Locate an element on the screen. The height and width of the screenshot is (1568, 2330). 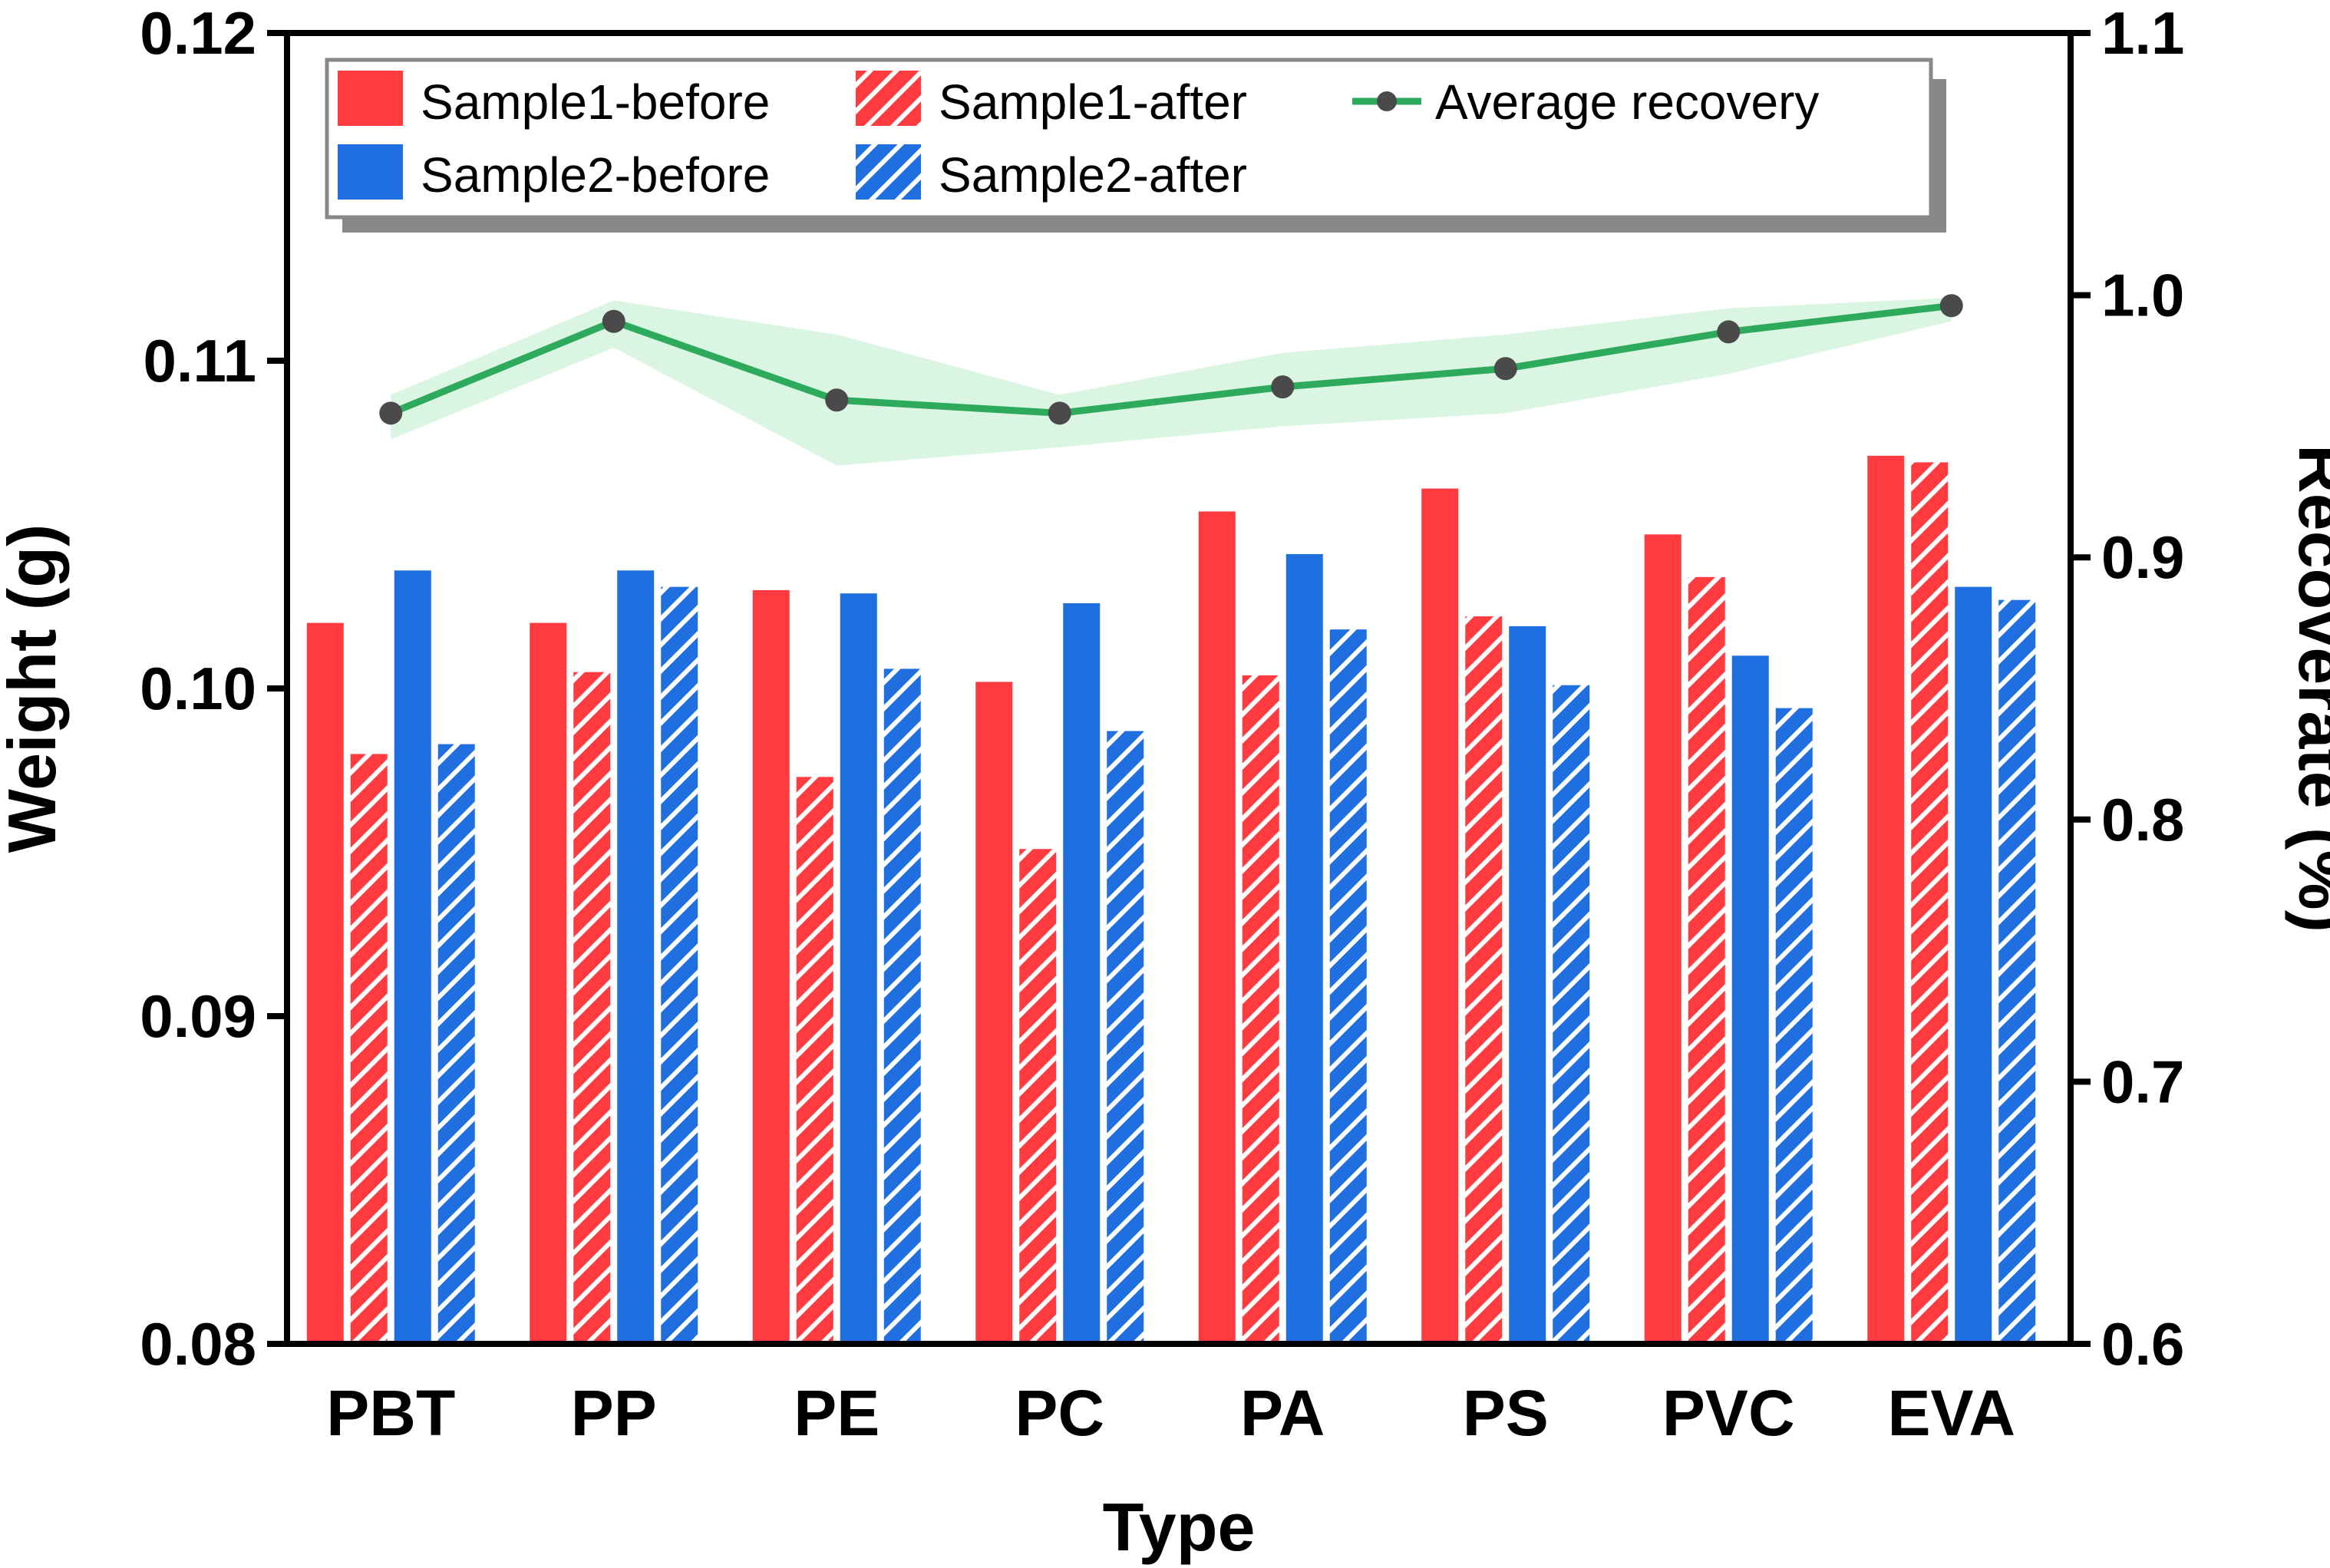
y2-tick-label: 0.6 is located at coordinates (2143, 1344).